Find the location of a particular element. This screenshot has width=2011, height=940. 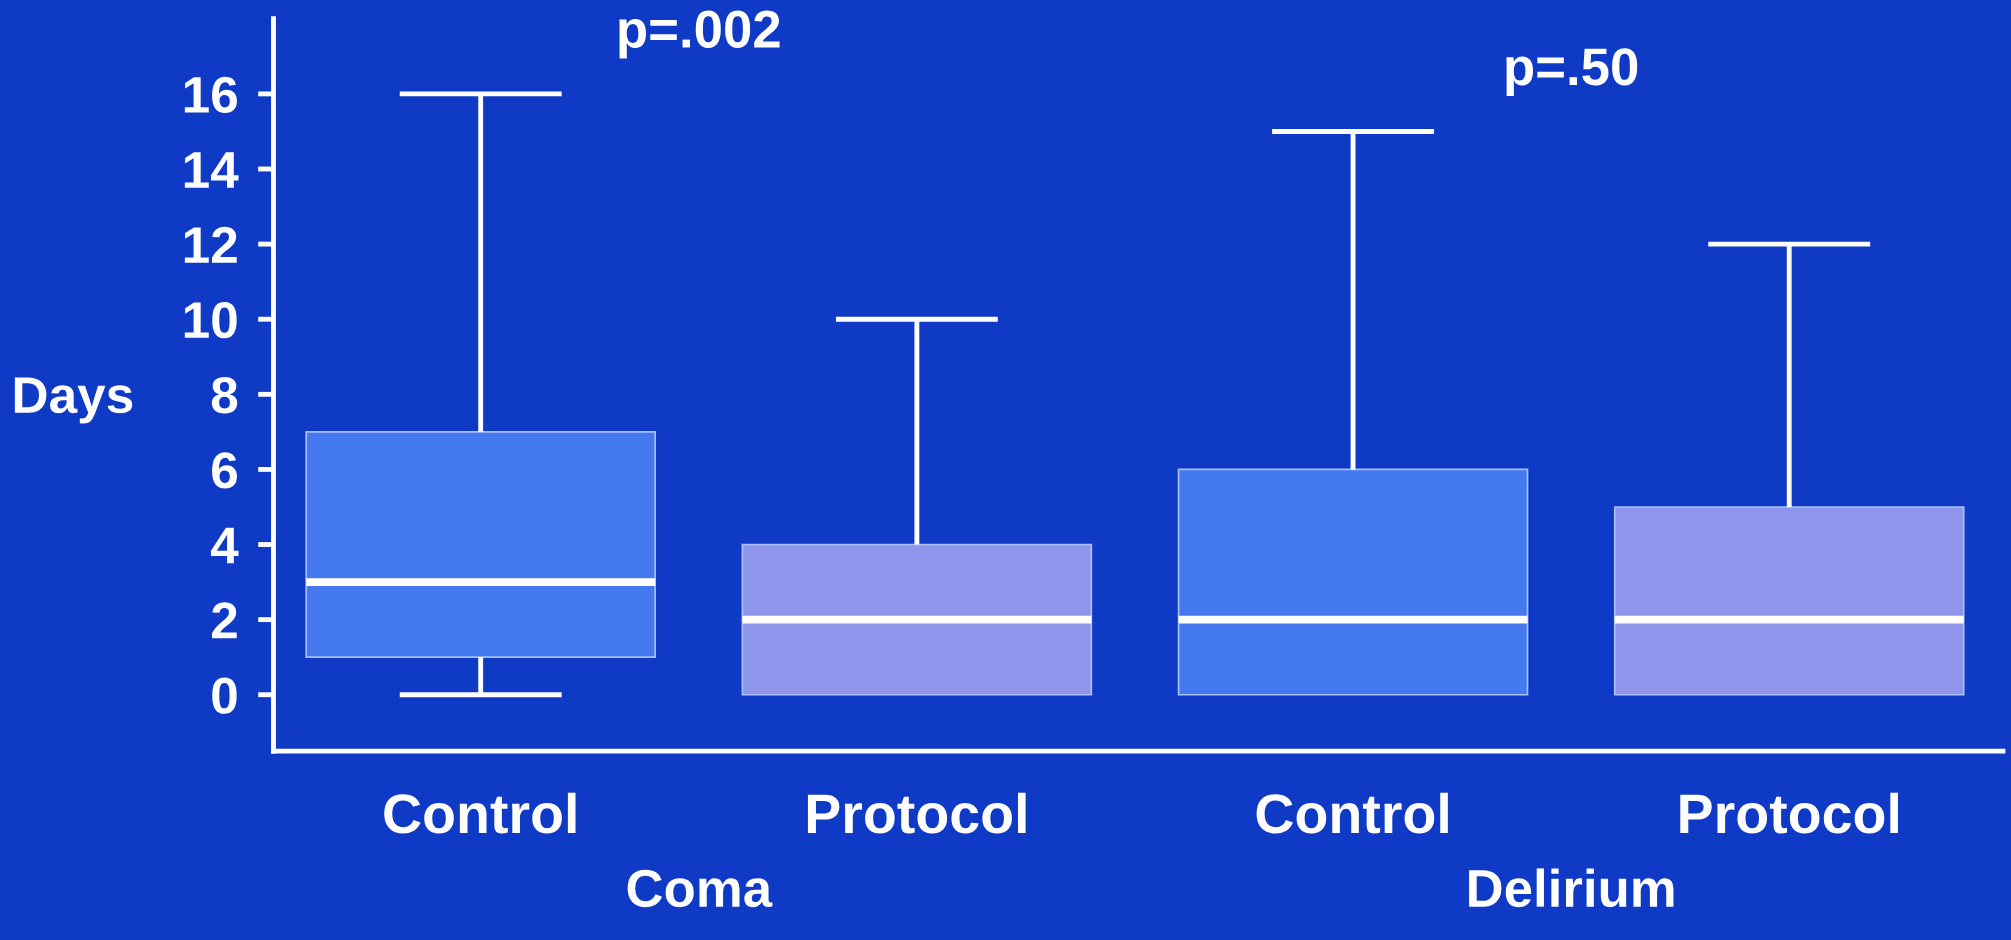

y-tick-label: 8 is located at coordinates (224, 395).